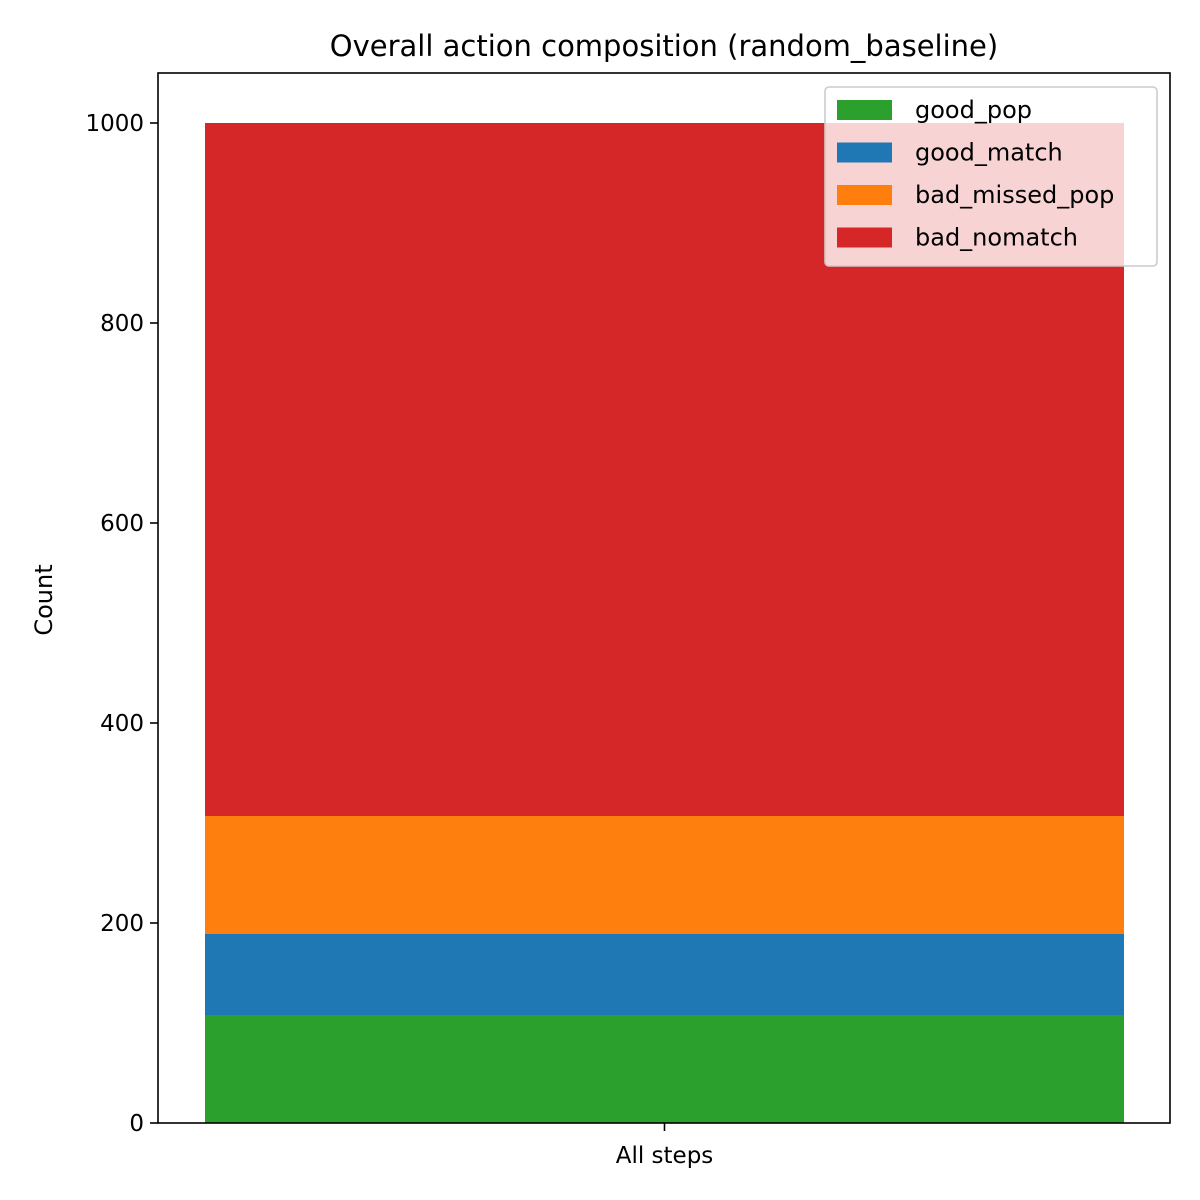  I want to click on legend-label-good-match: good_match, so click(989, 153).